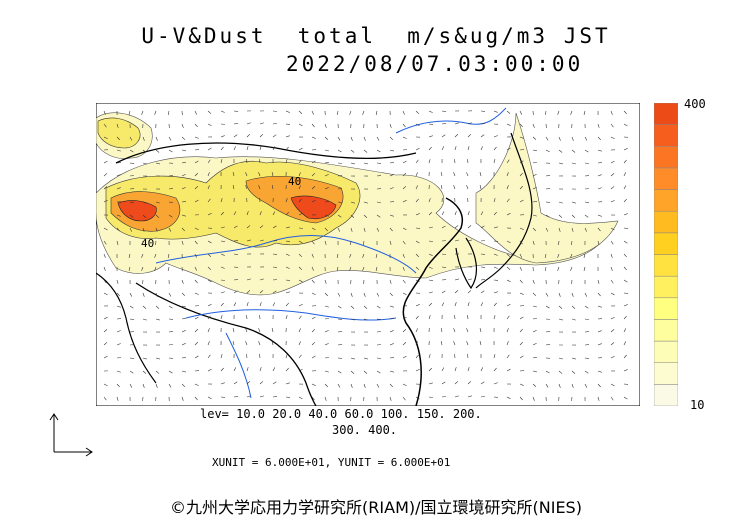  Describe the element at coordinates (695, 104) in the screenshot. I see `colorbar-max-label: 400` at that location.